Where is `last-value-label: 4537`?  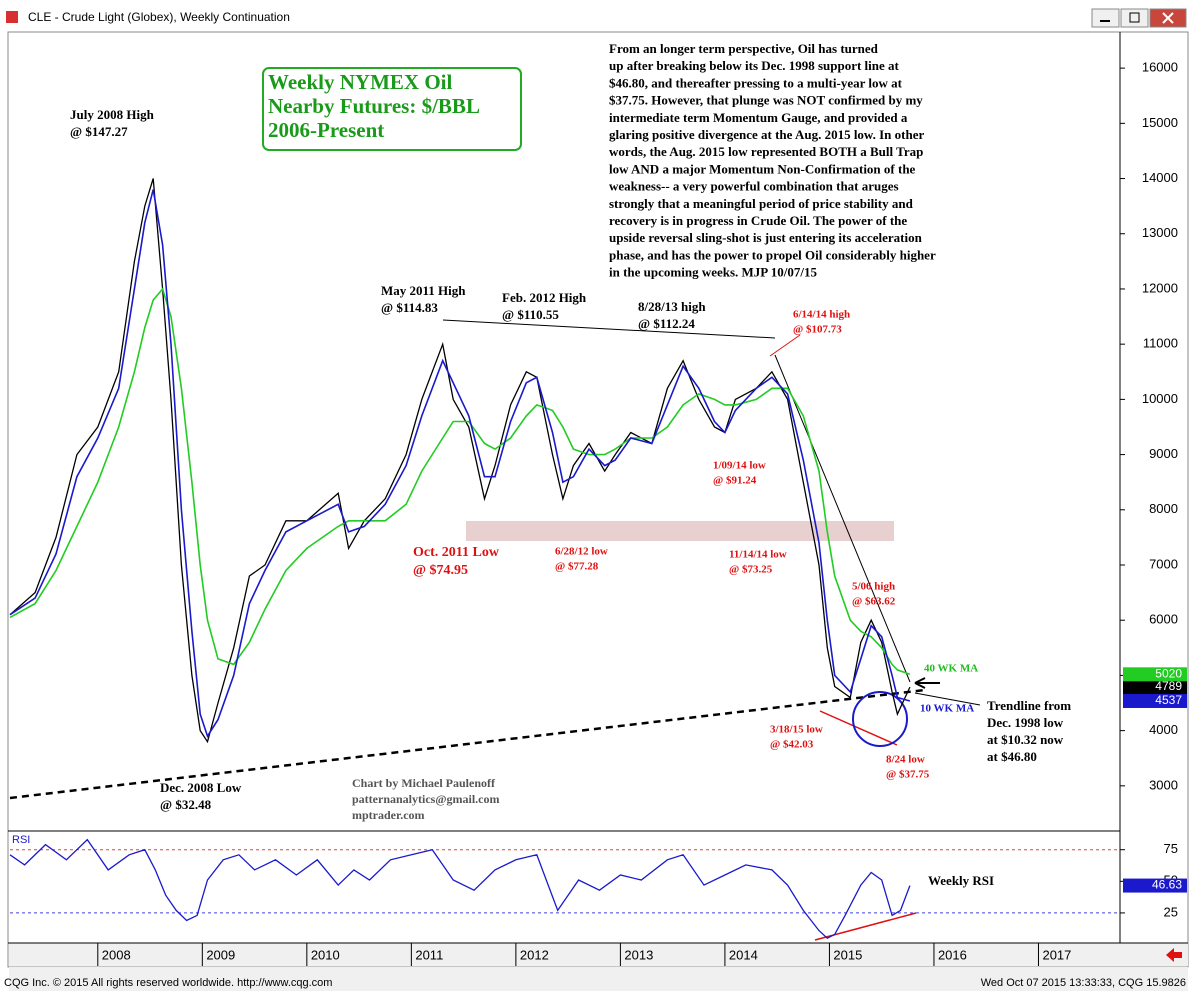 last-value-label: 4537 is located at coordinates (1168, 700).